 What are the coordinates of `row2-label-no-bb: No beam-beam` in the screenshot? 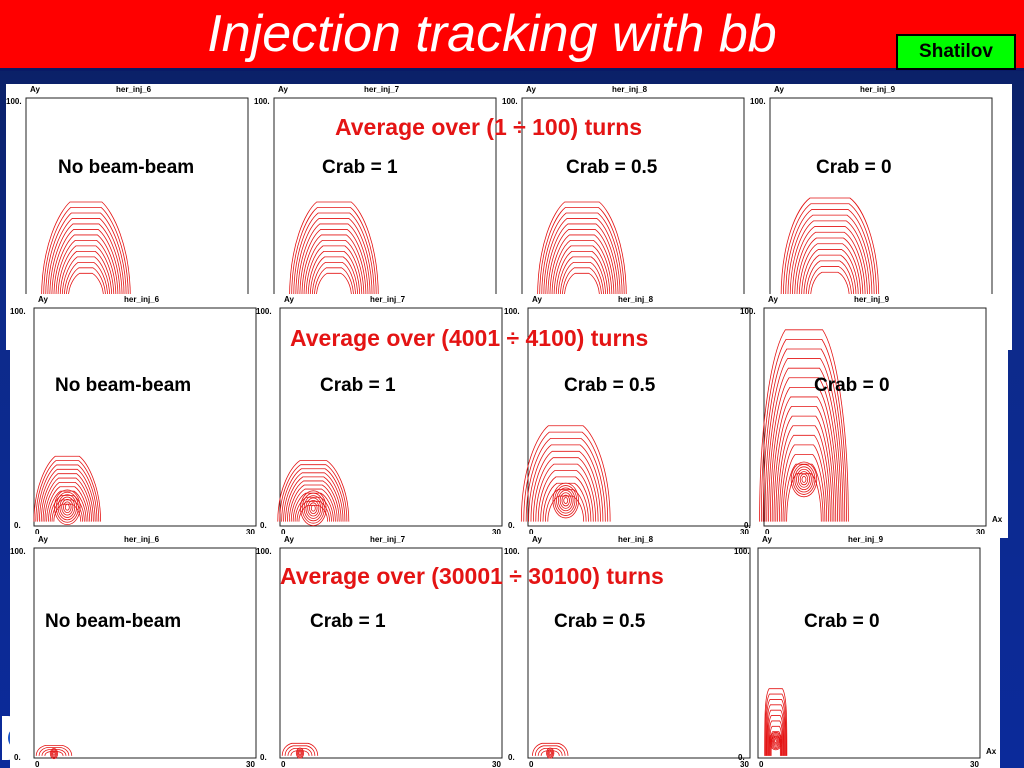 It's located at (123, 385).